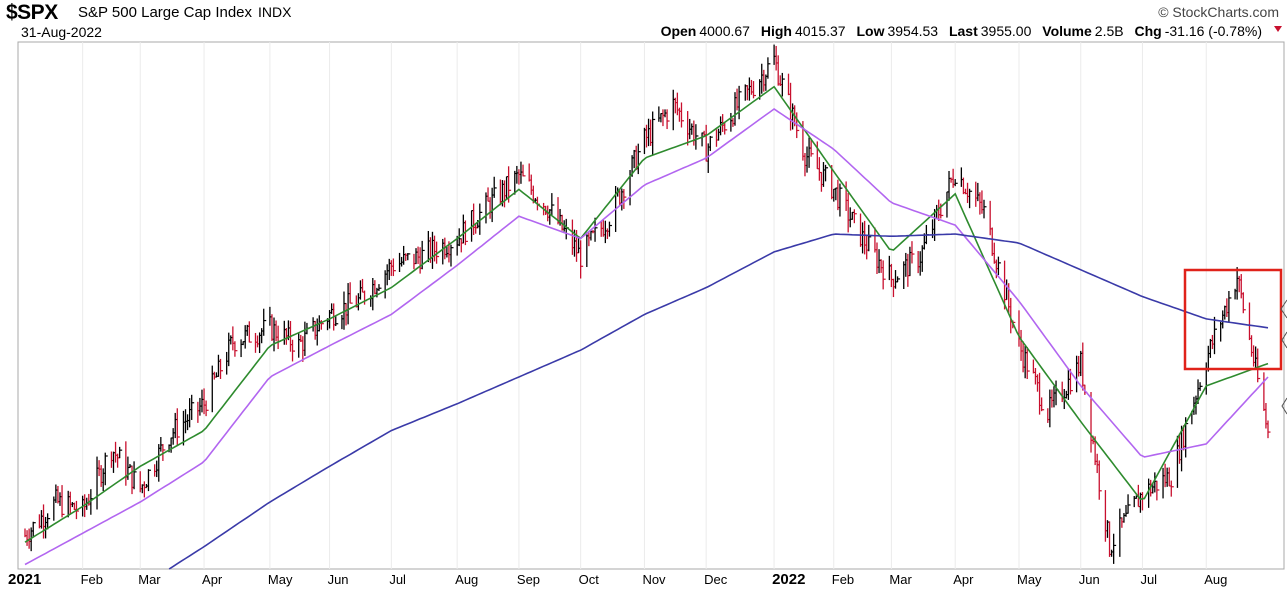  What do you see at coordinates (397, 579) in the screenshot?
I see `x-tick-label: Jul` at bounding box center [397, 579].